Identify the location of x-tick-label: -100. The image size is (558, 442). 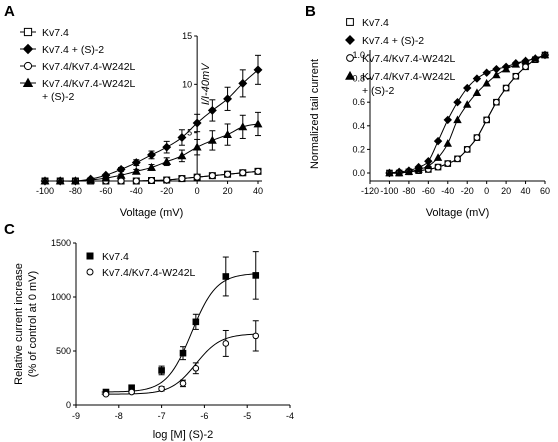
(45, 191).